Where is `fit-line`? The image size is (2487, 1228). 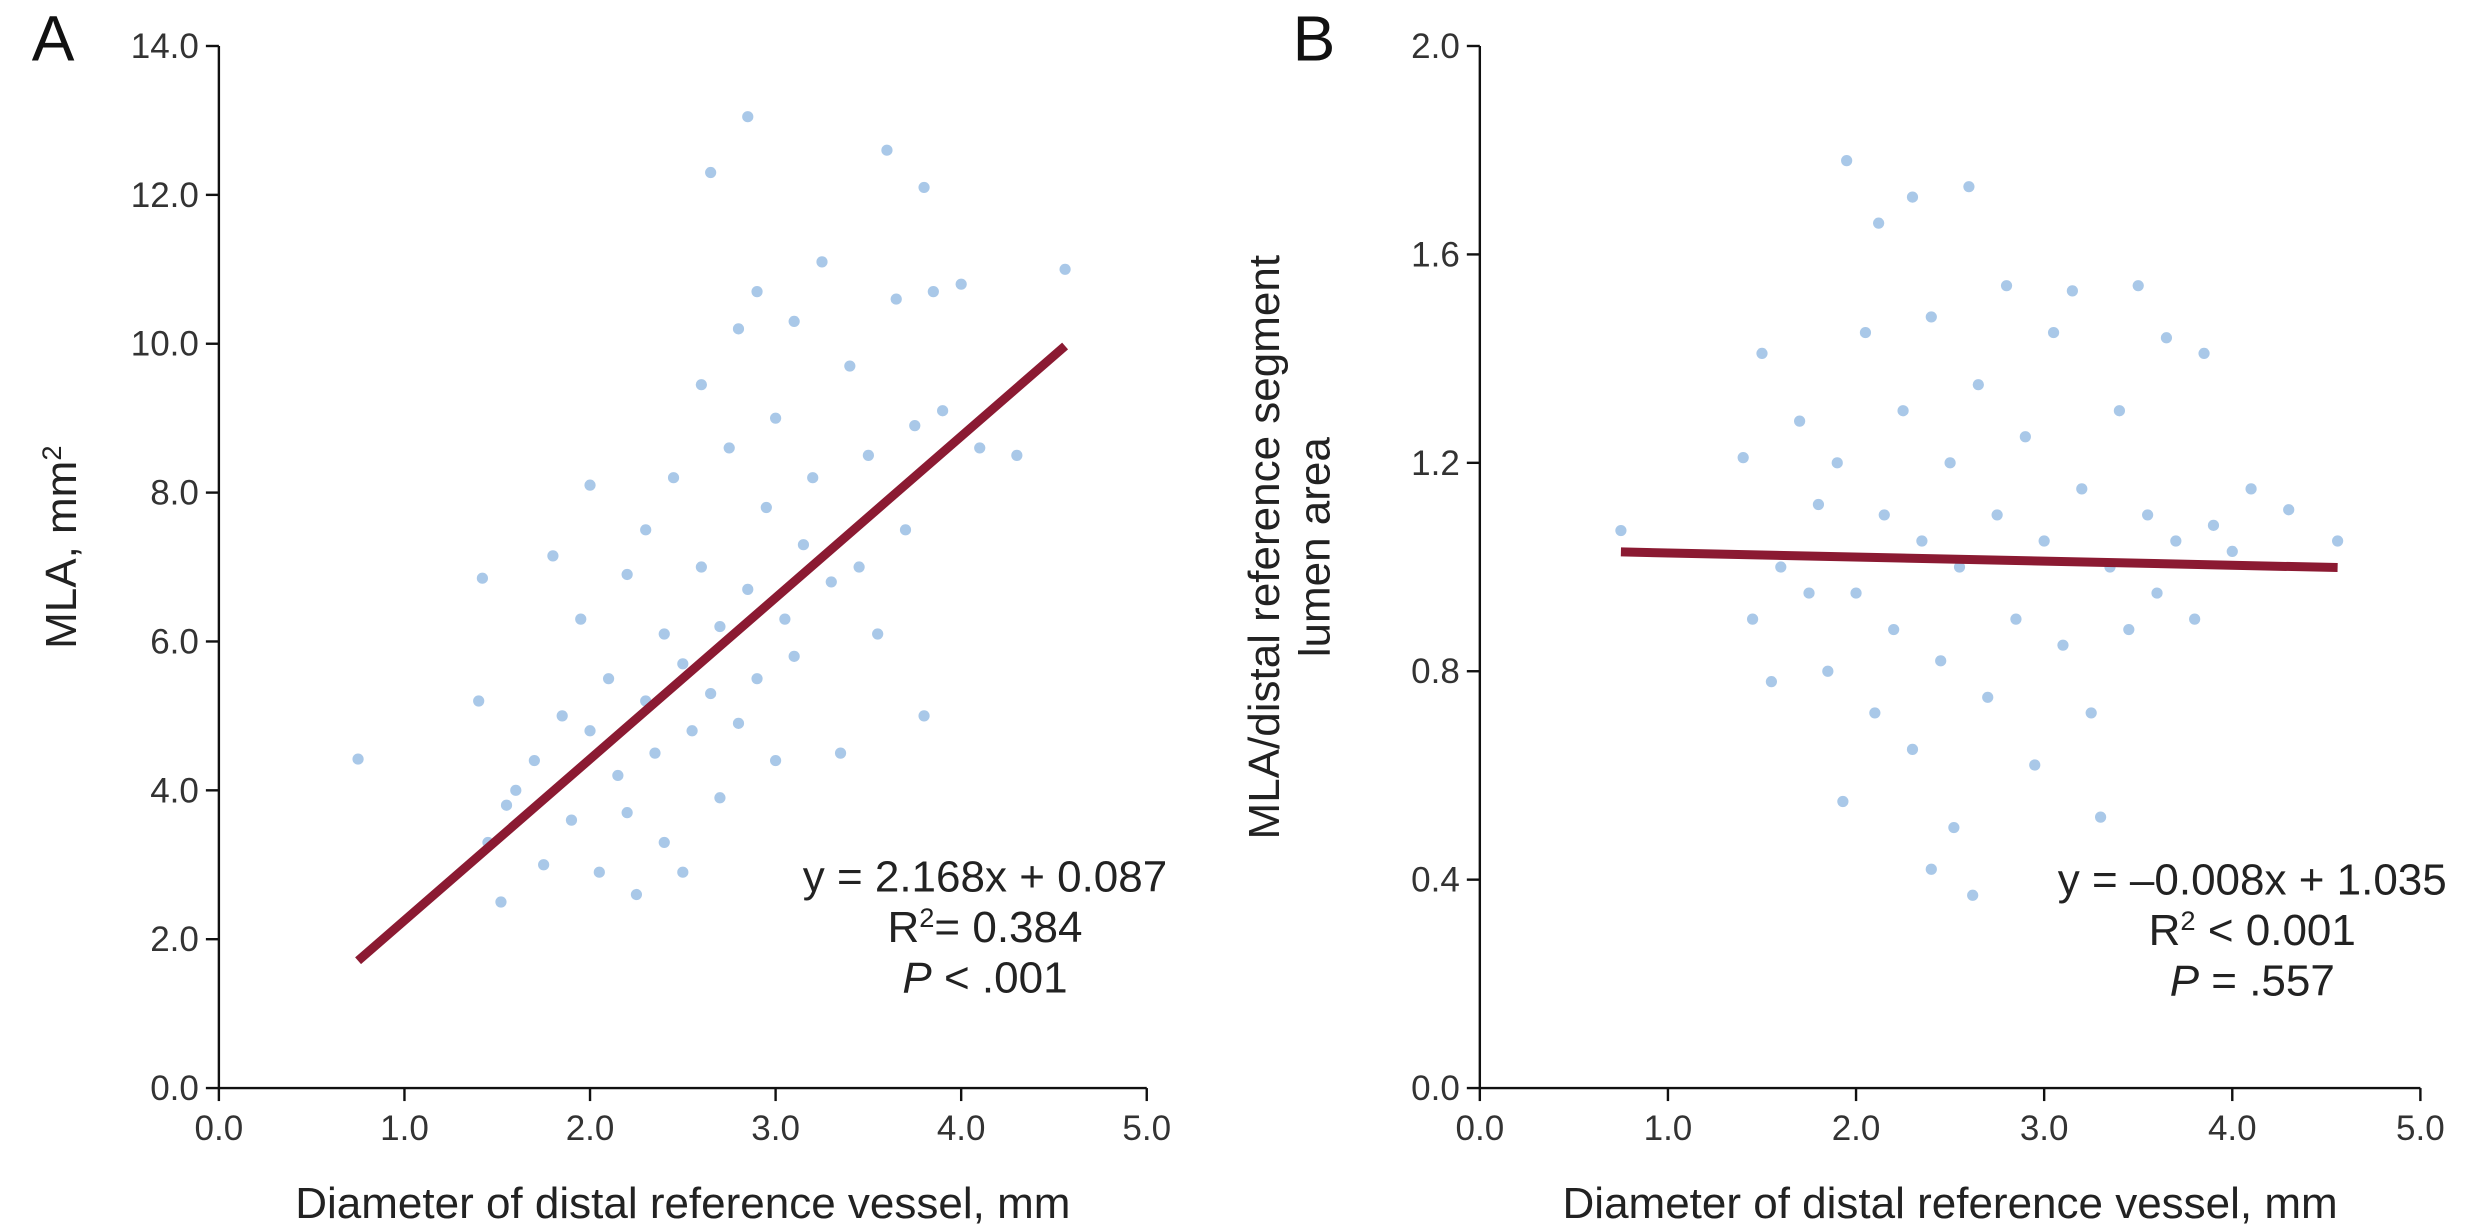
fit-line is located at coordinates (1979, 560).